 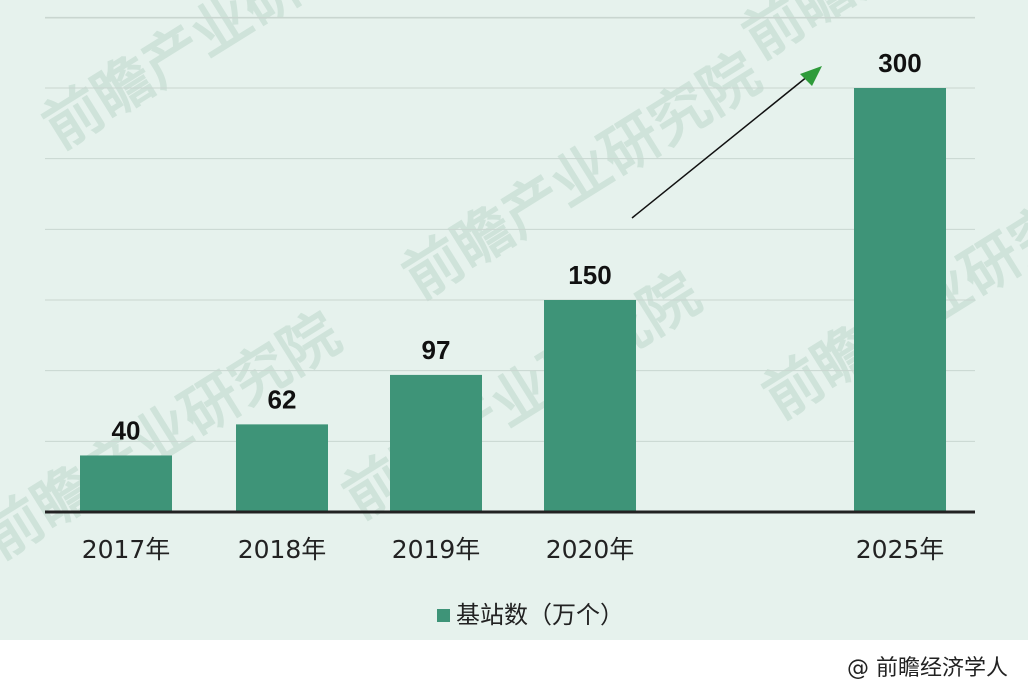 What do you see at coordinates (436, 350) in the screenshot?
I see `data-label: 97` at bounding box center [436, 350].